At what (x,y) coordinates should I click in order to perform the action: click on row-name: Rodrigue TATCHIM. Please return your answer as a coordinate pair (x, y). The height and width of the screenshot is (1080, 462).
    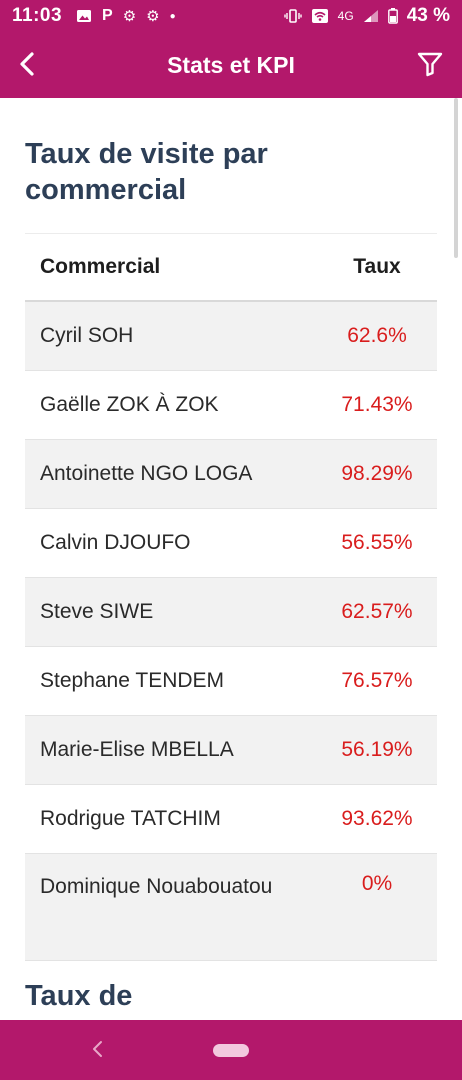
    Looking at the image, I should click on (130, 818).